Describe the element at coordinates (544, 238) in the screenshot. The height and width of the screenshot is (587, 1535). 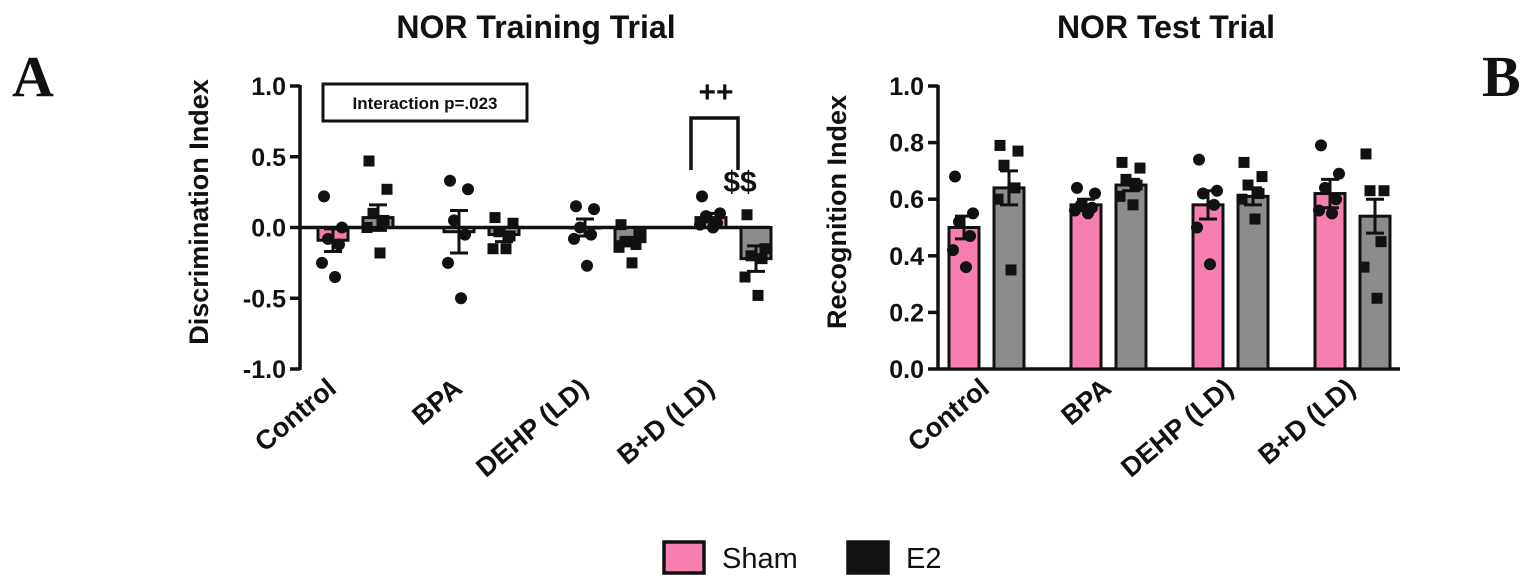
I see `chart-a-error-bars` at that location.